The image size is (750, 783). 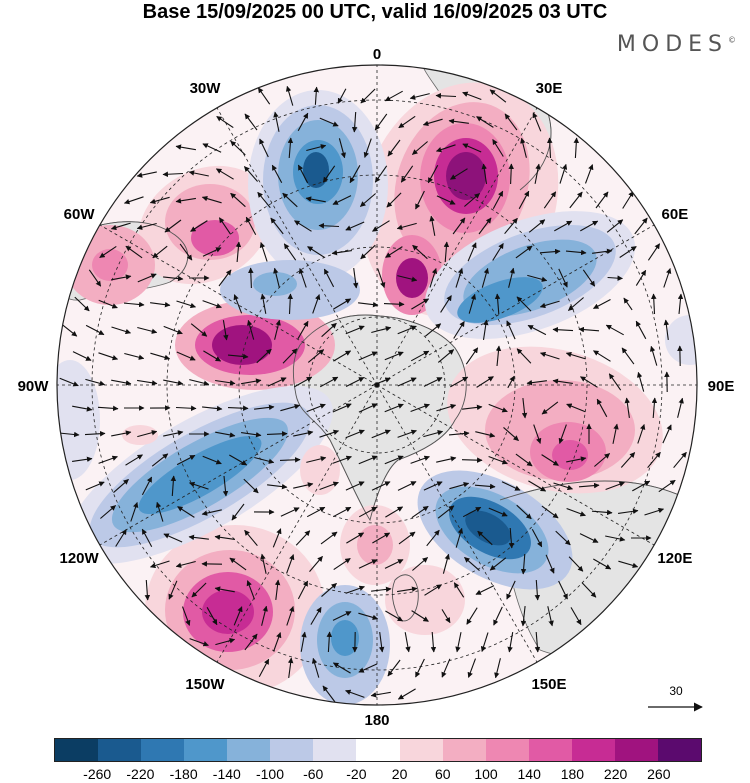 What do you see at coordinates (675, 214) in the screenshot?
I see `lon-label-60e: 60E` at bounding box center [675, 214].